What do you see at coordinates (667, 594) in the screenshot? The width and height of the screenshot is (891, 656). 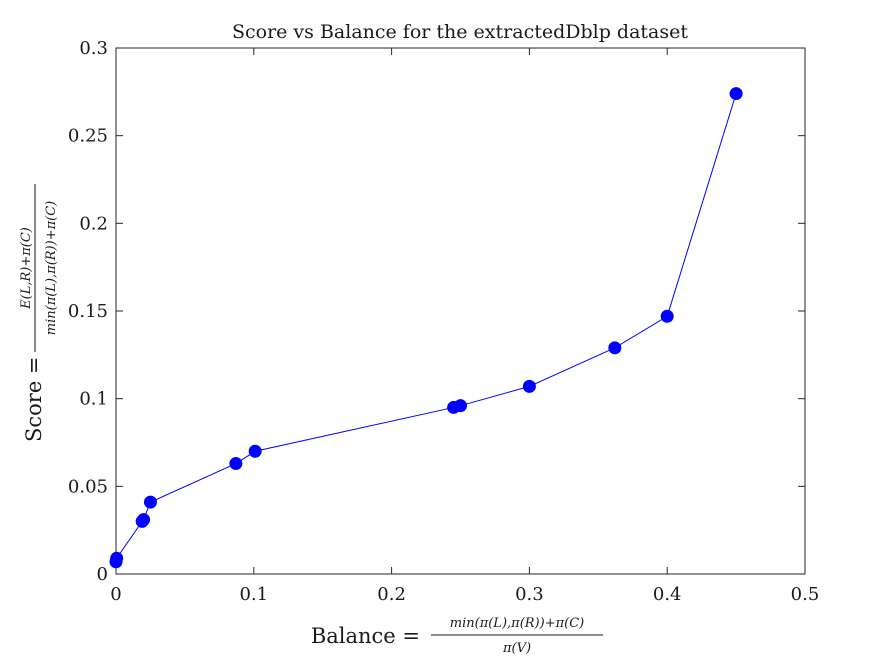 I see `x-tick-label: 0.4` at bounding box center [667, 594].